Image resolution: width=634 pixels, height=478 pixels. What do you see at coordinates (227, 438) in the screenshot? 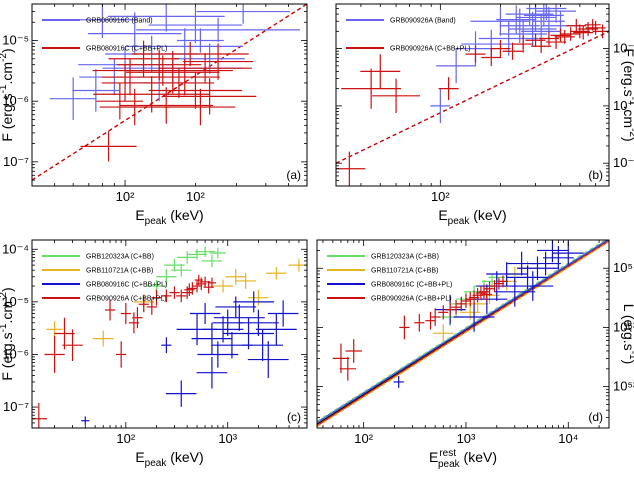
I see `x-tick-label: 10³` at bounding box center [227, 438].